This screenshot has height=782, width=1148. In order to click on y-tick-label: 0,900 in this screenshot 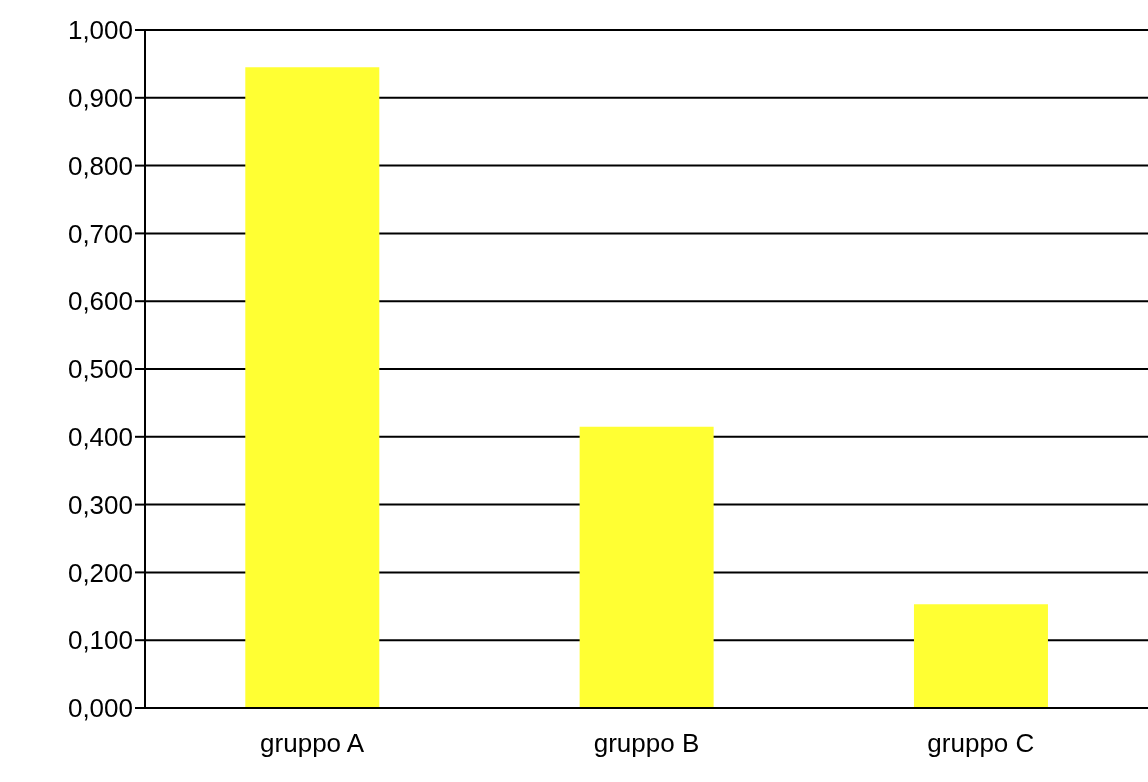, I will do `click(100, 98)`.